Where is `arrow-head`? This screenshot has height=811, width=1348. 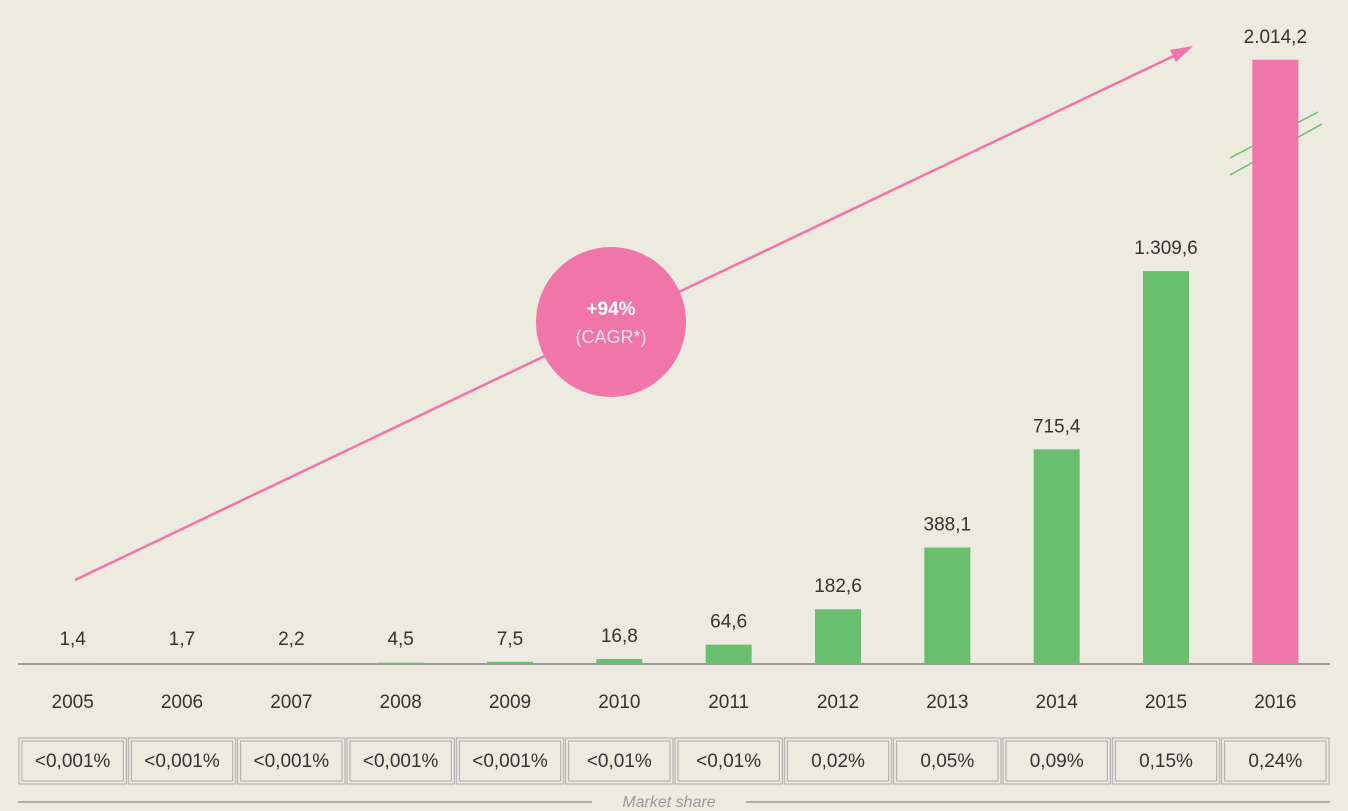
arrow-head is located at coordinates (1181, 54).